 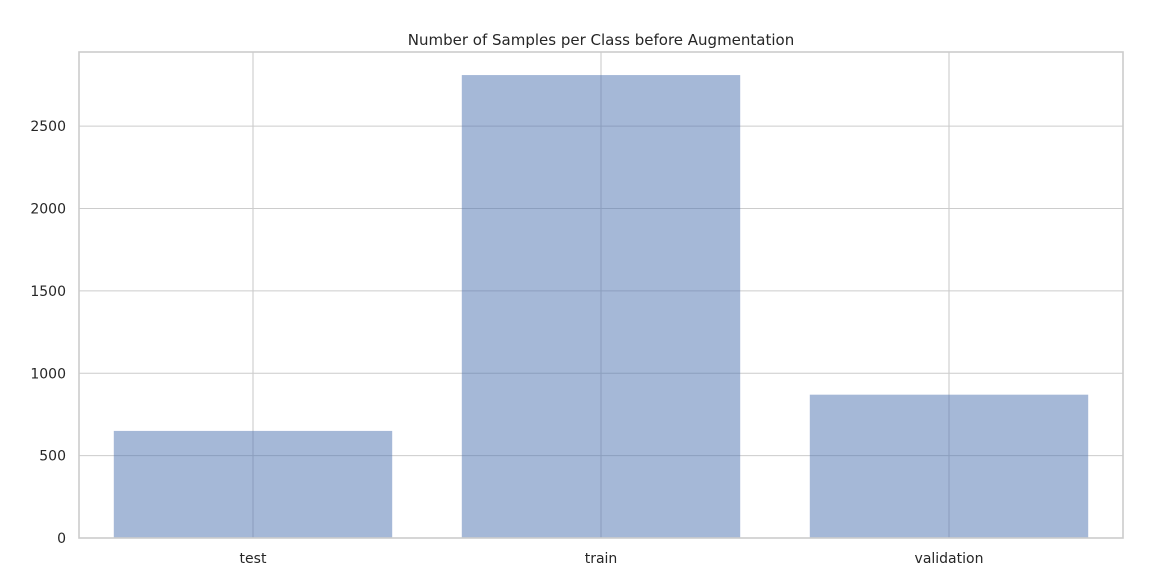 What do you see at coordinates (52, 457) in the screenshot?
I see `y-tick-label: 500` at bounding box center [52, 457].